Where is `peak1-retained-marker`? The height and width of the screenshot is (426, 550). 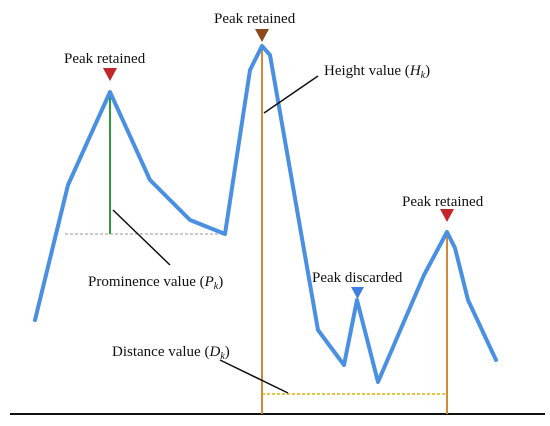 peak1-retained-marker is located at coordinates (110, 74).